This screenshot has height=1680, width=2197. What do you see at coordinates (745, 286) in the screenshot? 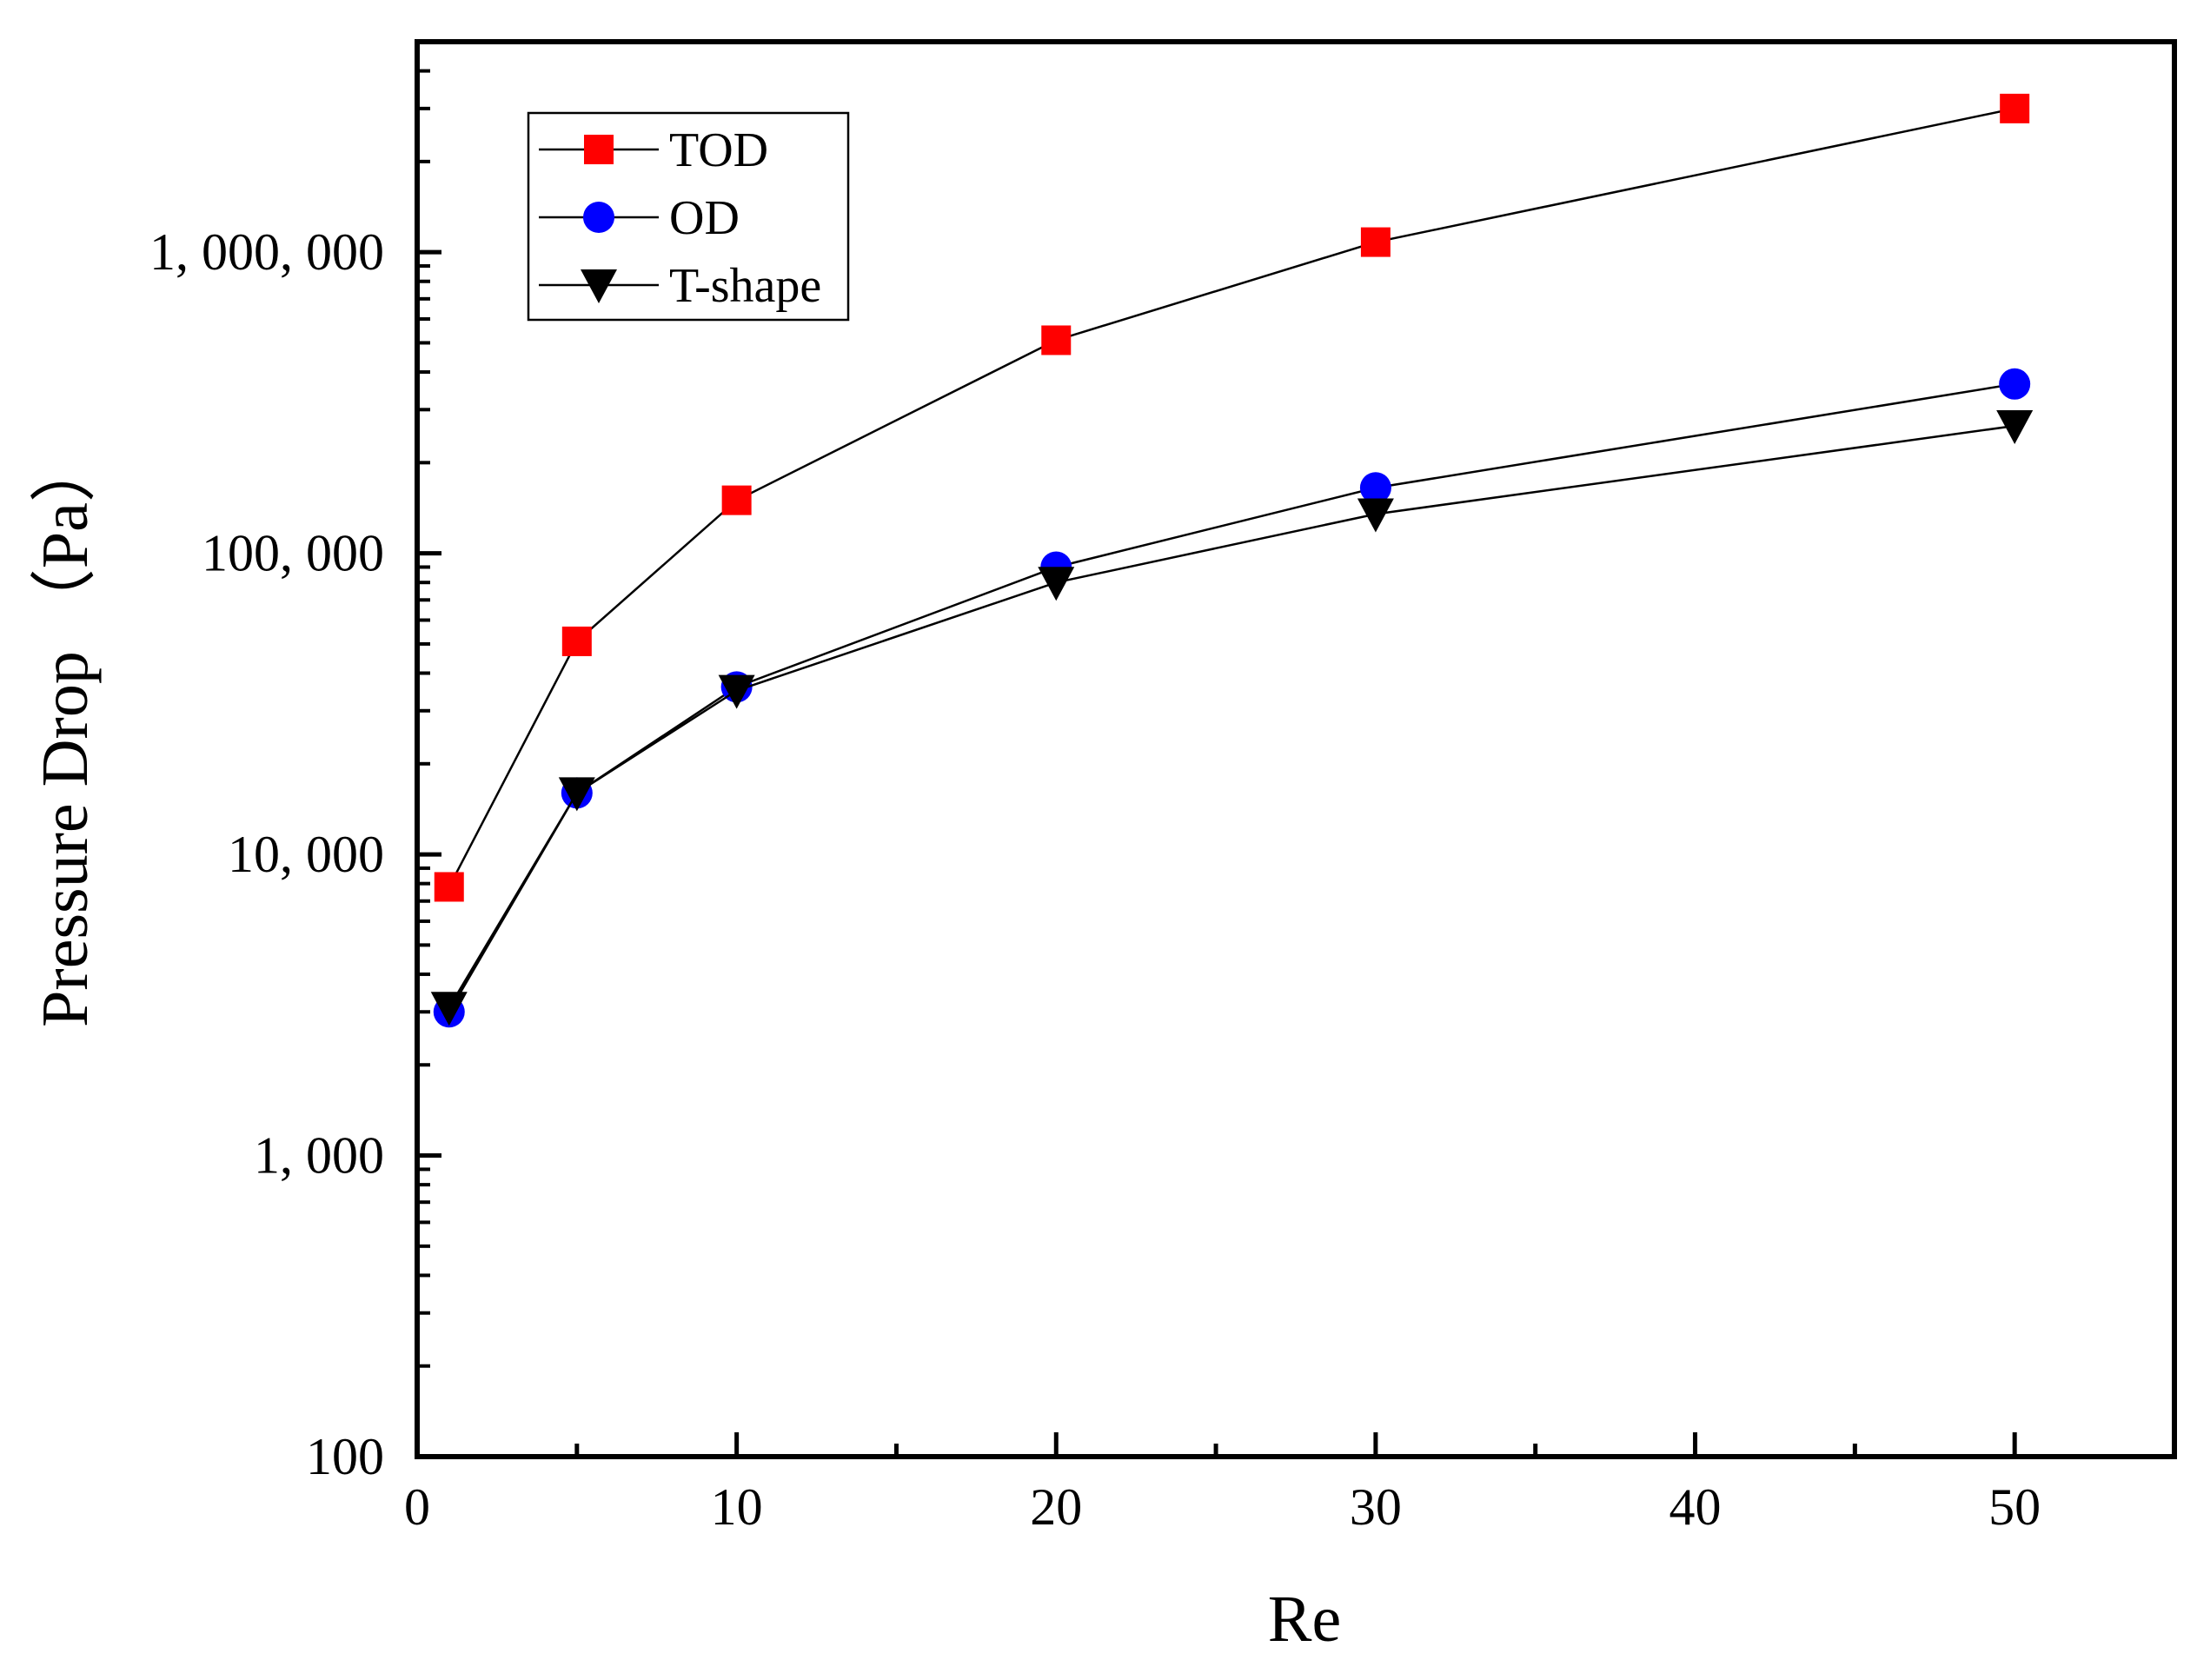
I see `legend-label: T-shape` at bounding box center [745, 286].